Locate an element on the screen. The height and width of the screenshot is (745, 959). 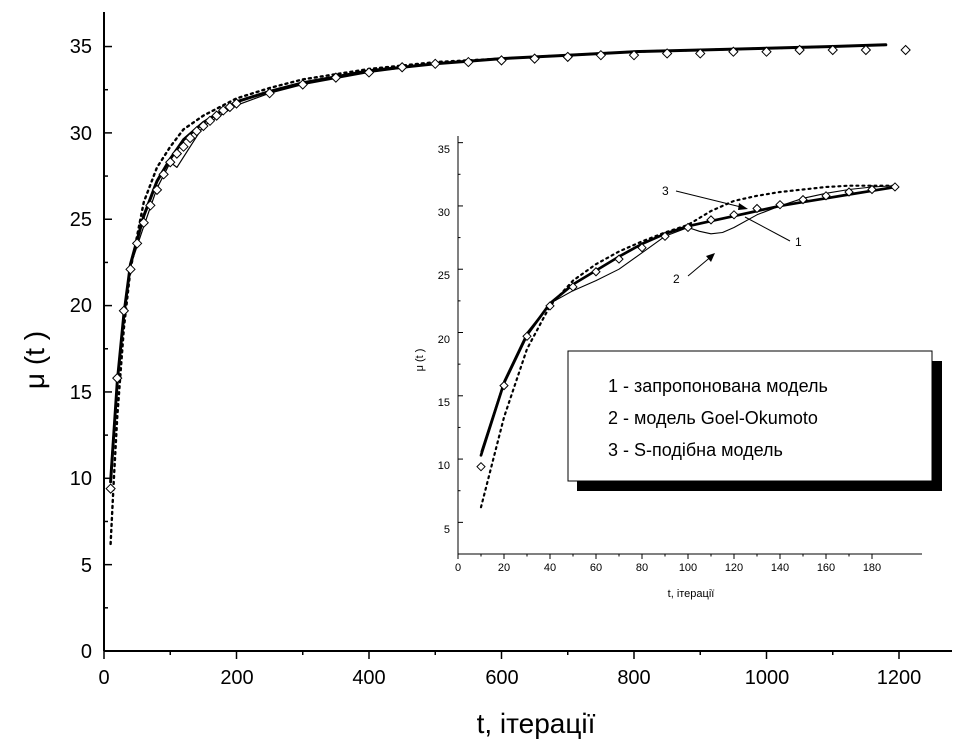
inset-y-tick-label: 10 is located at coordinates (444, 466).